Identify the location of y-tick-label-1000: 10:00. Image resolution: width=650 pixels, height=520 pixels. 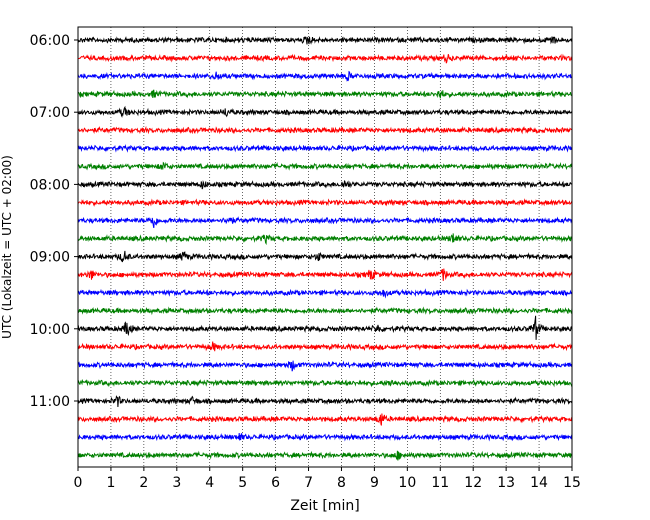
(50, 330).